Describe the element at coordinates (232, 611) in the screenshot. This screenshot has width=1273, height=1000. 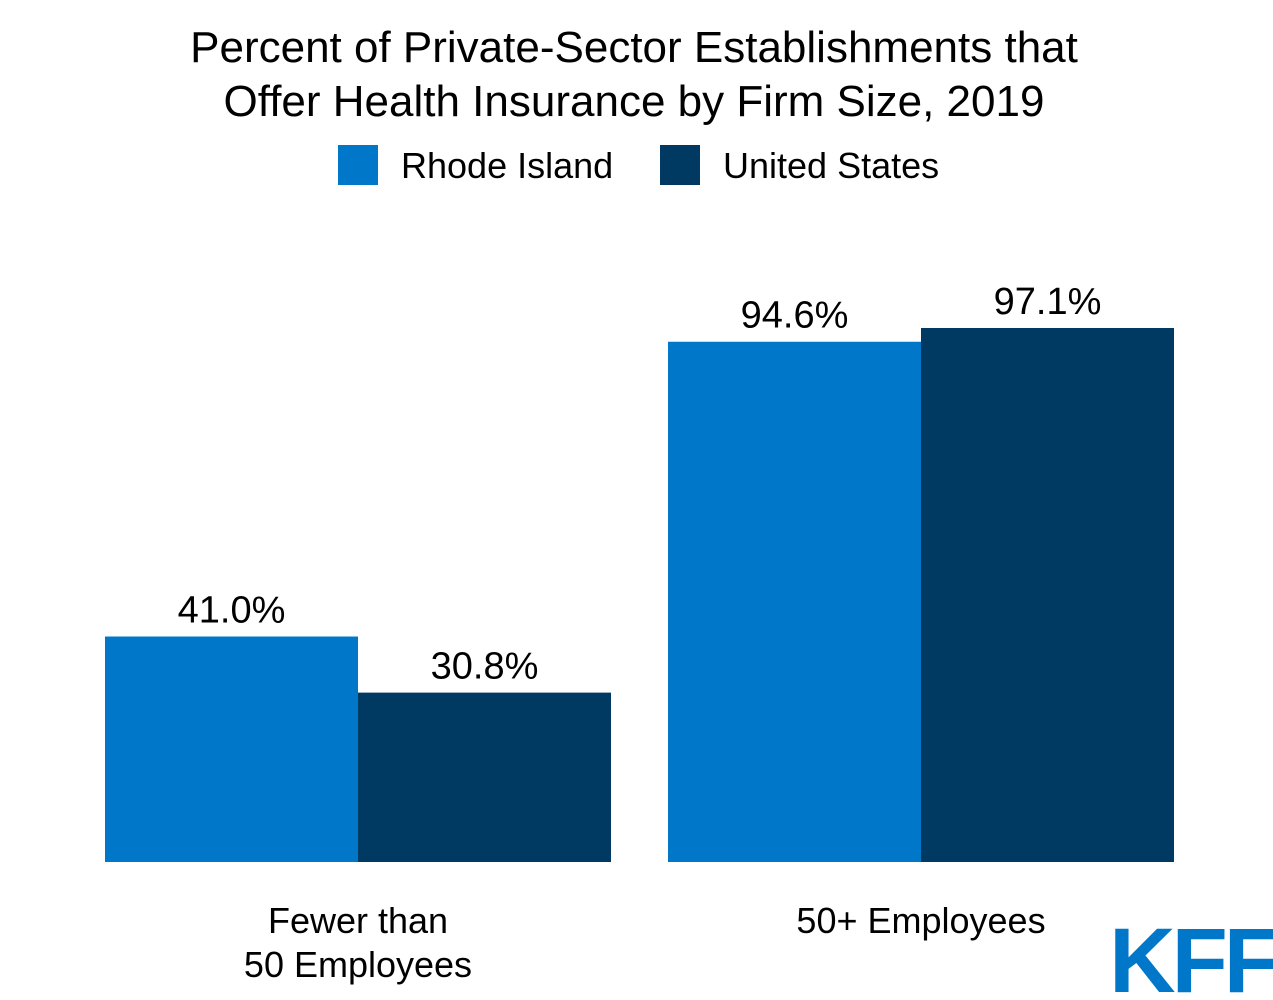
I see `data-label: 41.0%` at that location.